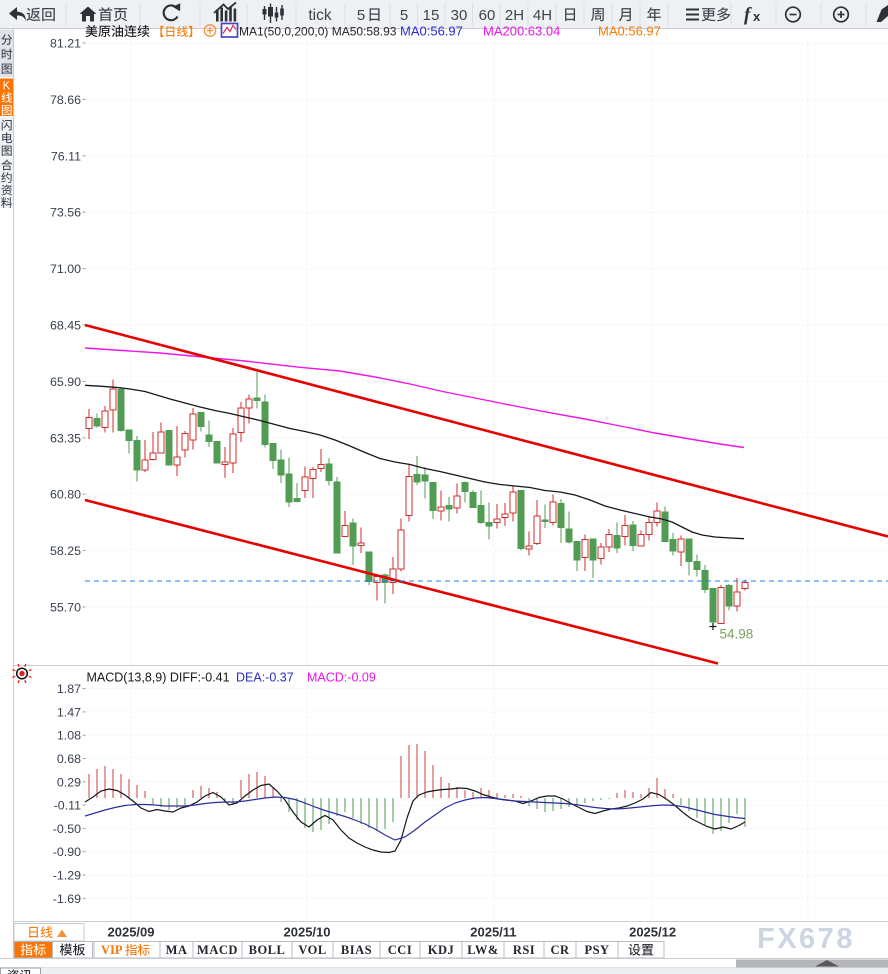 The height and width of the screenshot is (974, 888). What do you see at coordinates (459, 15) in the screenshot?
I see `svg-text: 30` at bounding box center [459, 15].